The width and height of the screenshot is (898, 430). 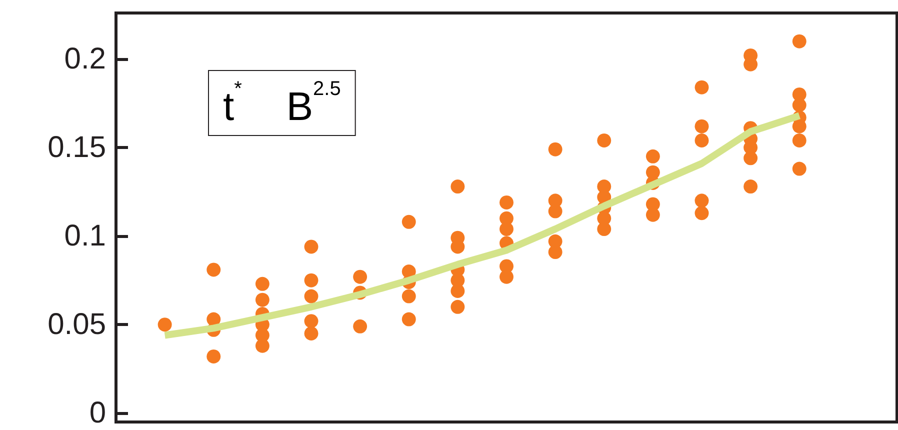 I want to click on y-tick-label: 0.15, so click(x=77, y=147).